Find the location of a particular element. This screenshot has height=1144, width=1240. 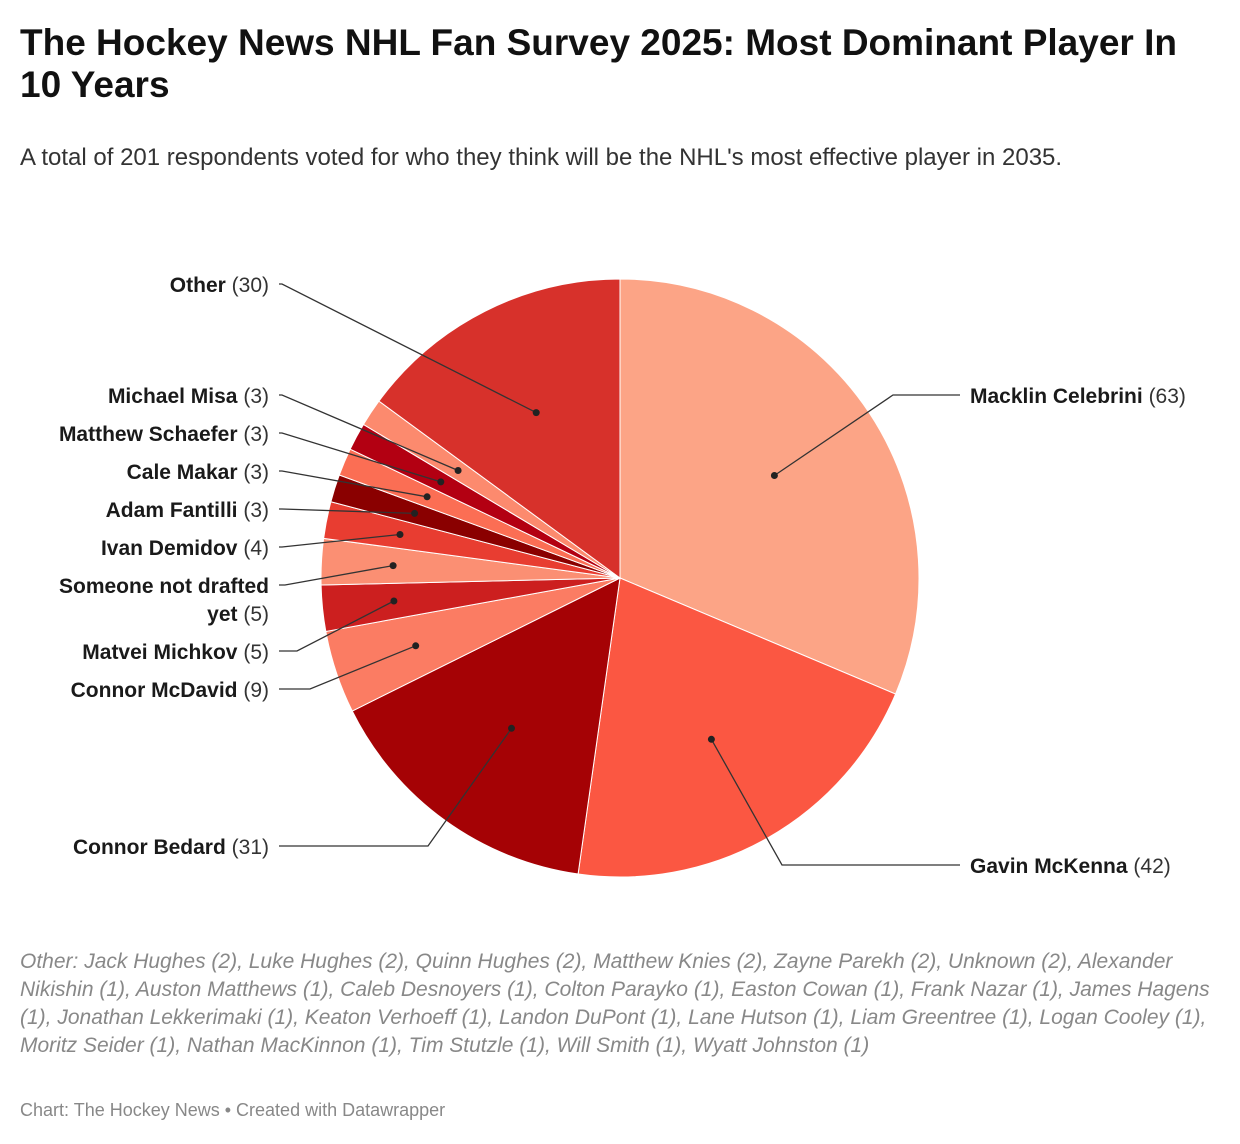

leader-line-michael-misa is located at coordinates (369, 433).